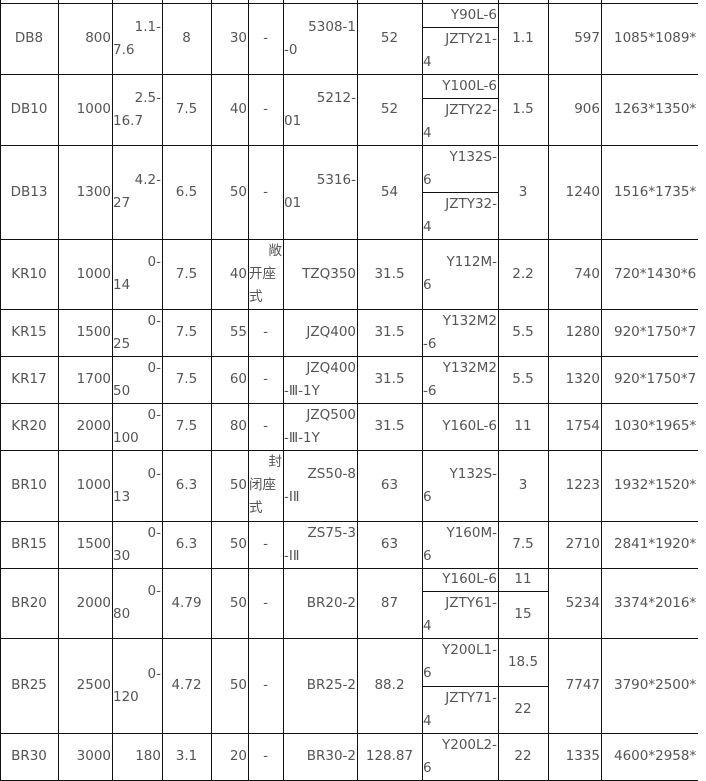 This screenshot has width=706, height=781. Describe the element at coordinates (29, 544) in the screenshot. I see `cell-text: BR15` at that location.